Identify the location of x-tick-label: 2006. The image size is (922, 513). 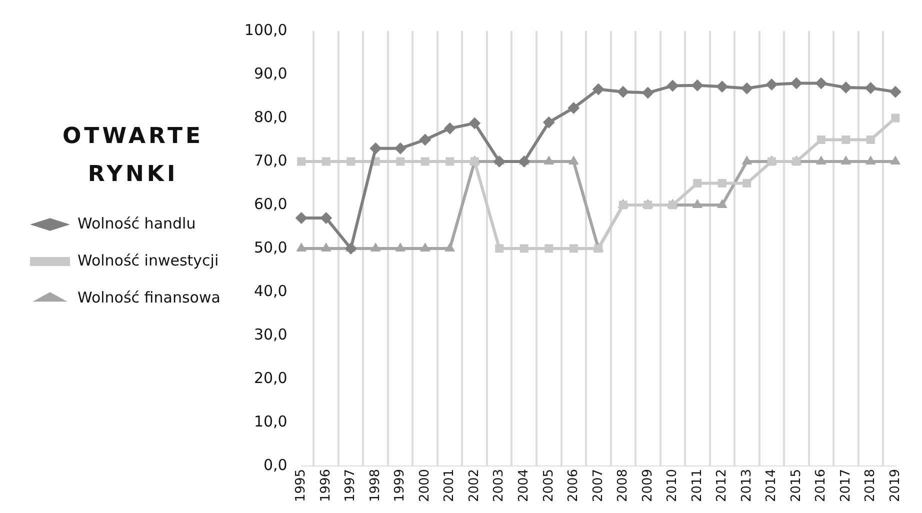
(574, 485).